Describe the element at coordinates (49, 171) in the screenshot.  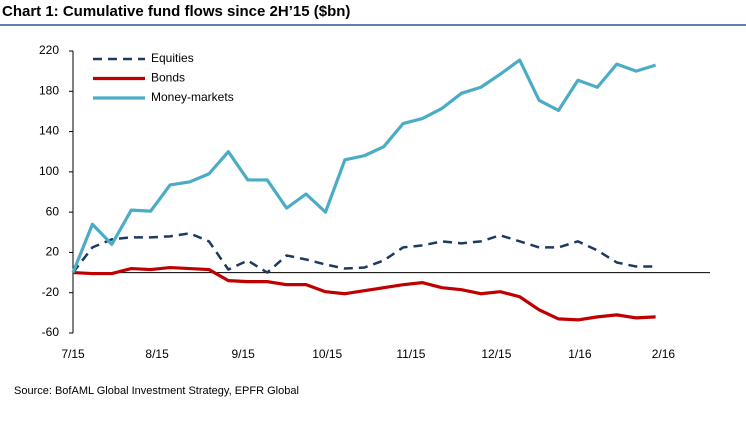
I see `y-tick-label: 100` at that location.